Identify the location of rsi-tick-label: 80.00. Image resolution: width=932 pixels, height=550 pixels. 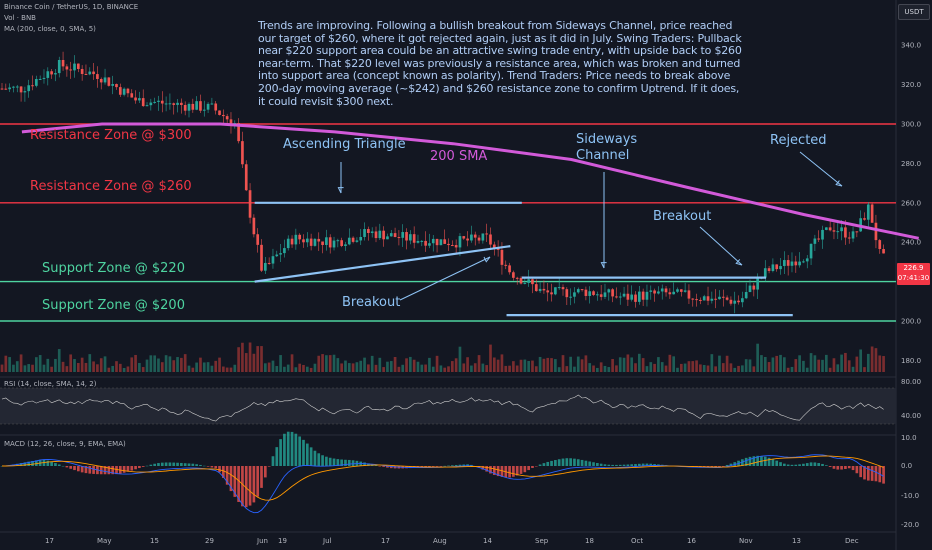
(911, 382).